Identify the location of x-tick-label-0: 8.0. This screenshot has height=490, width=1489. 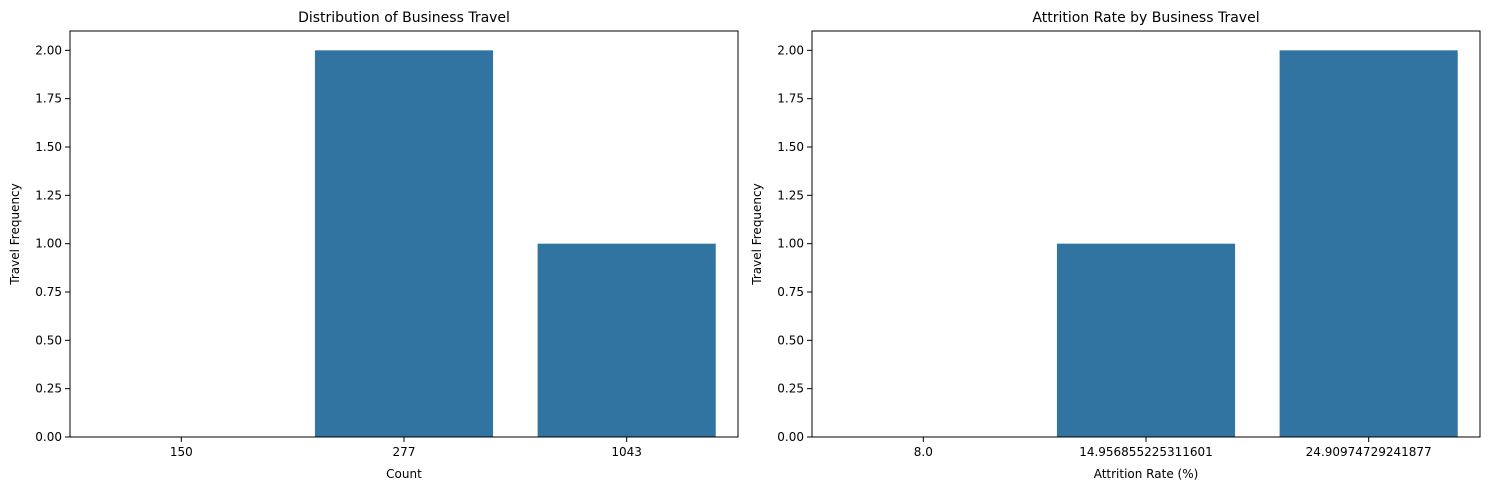
(923, 452).